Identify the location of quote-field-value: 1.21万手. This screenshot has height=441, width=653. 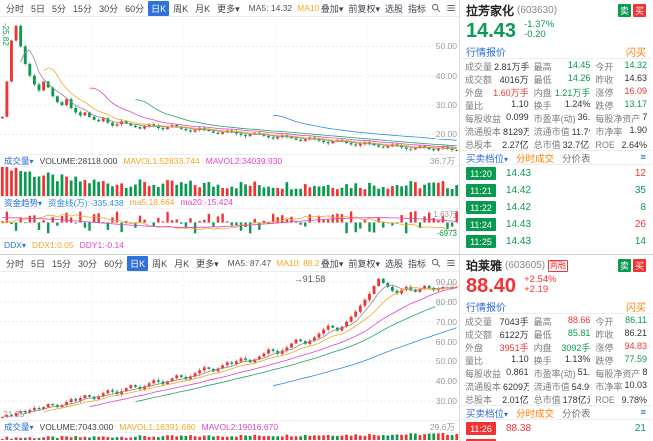
(572, 93).